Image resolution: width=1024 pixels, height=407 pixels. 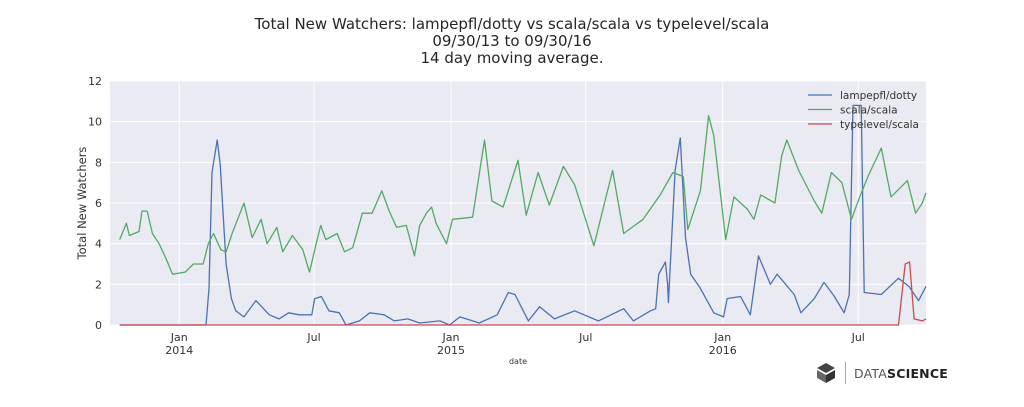 I want to click on logo-text-bold: SCIENCE, so click(x=917, y=373).